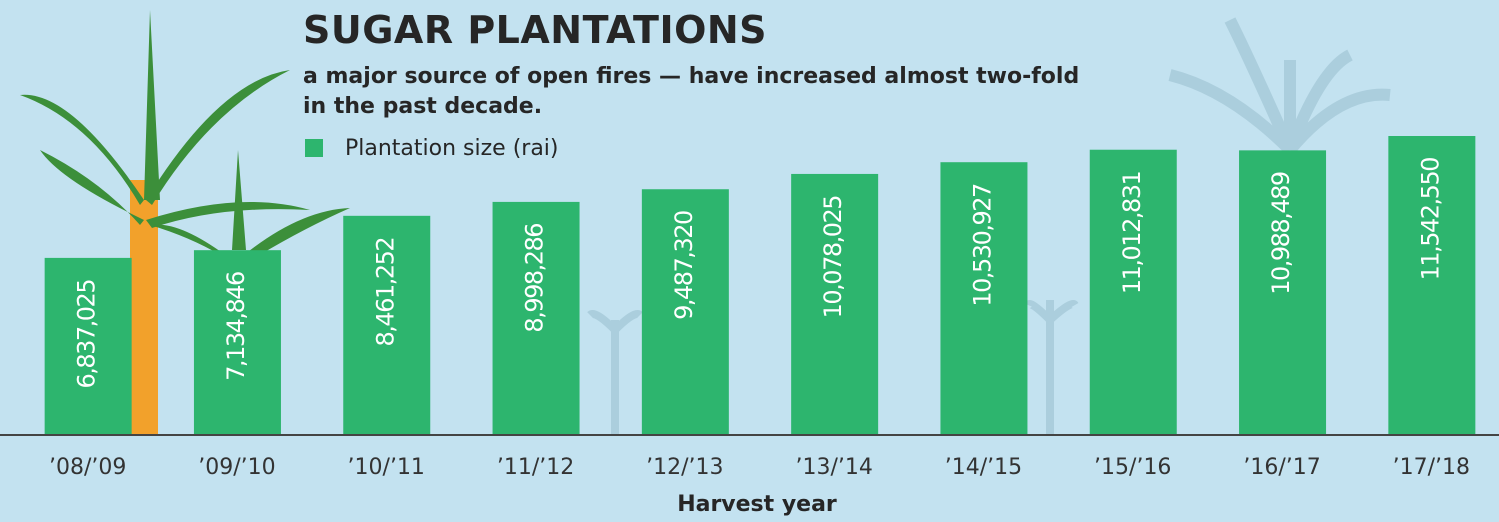 The width and height of the screenshot is (1499, 522). What do you see at coordinates (833, 257) in the screenshot?
I see `value-label: 10,078,025` at bounding box center [833, 257].